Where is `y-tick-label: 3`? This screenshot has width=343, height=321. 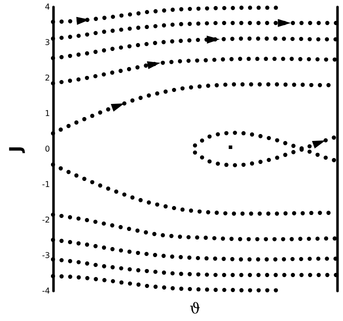 y-tick-label: 3 is located at coordinates (47, 42).